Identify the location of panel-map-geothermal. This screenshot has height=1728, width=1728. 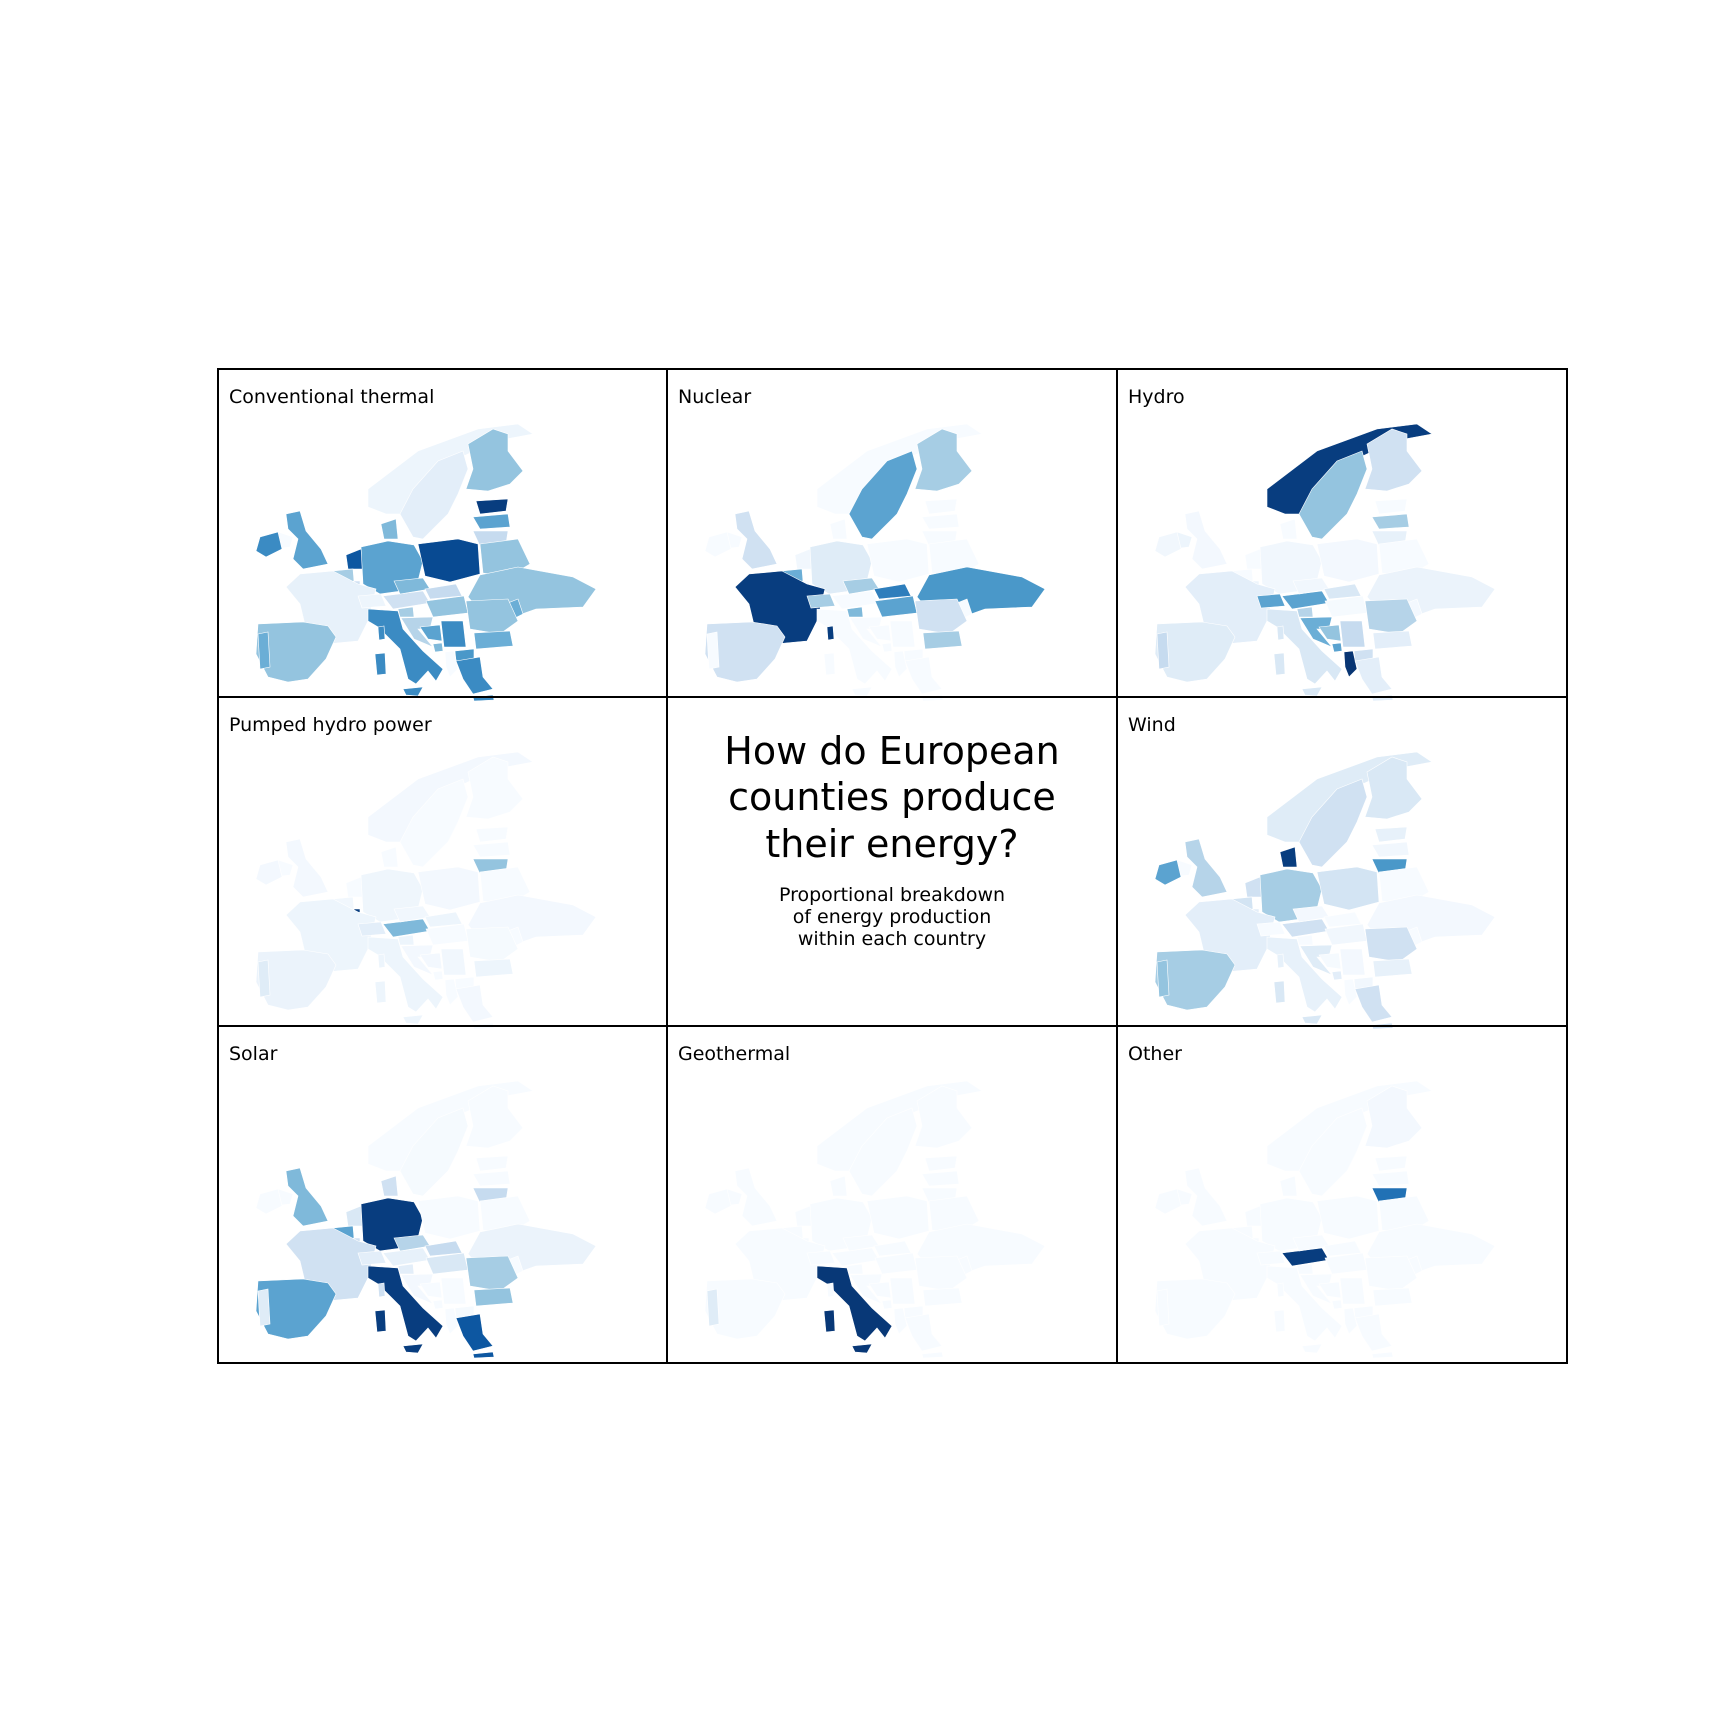
(875, 1219).